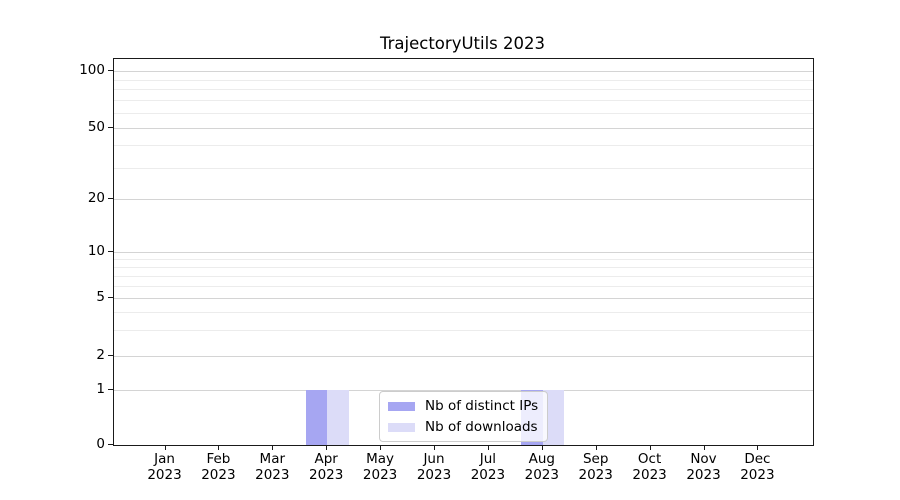  What do you see at coordinates (462, 43) in the screenshot?
I see `chart-title: TrajectoryUtils 2023` at bounding box center [462, 43].